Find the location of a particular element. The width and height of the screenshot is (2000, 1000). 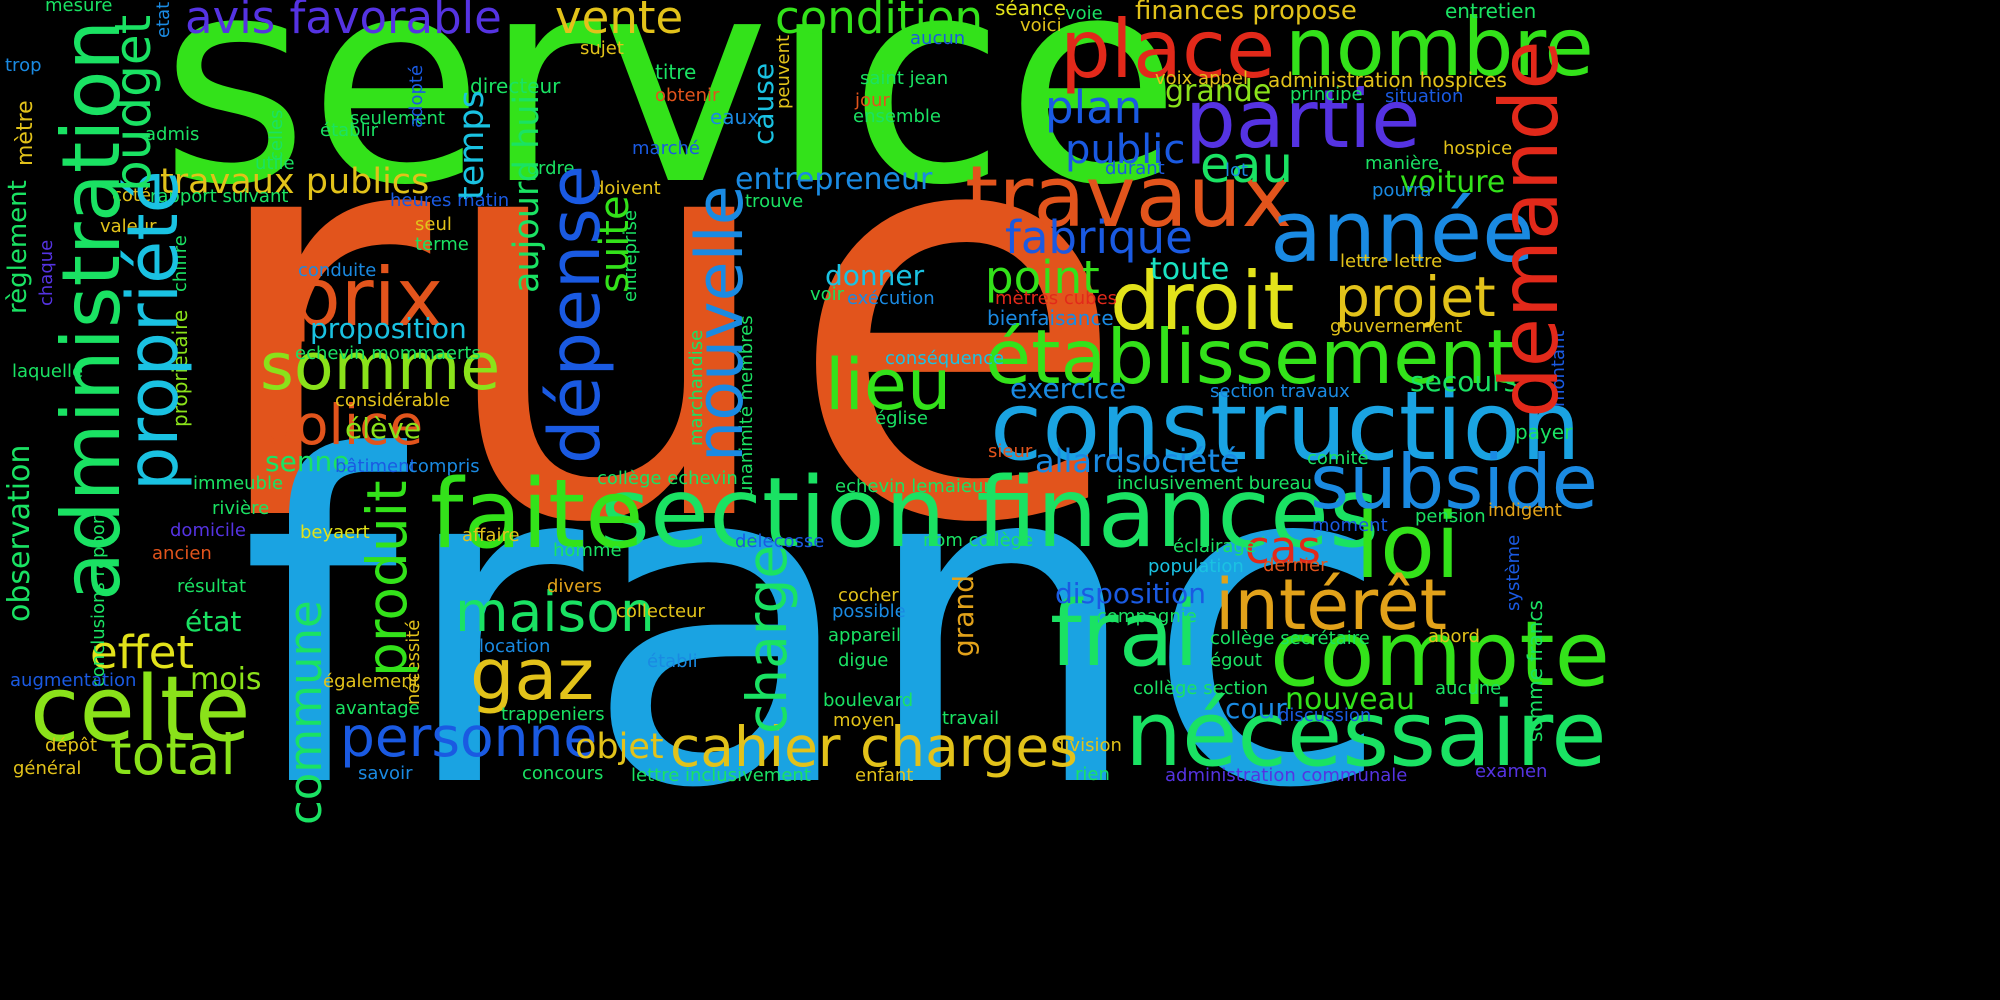

word-point: point is located at coordinates (1042, 277).